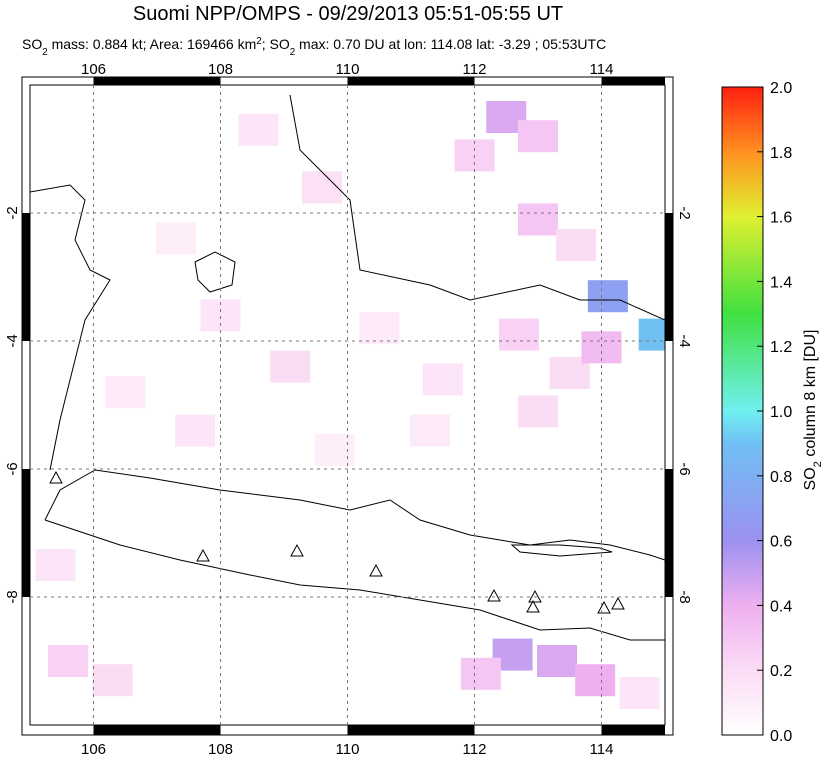 This screenshot has width=823, height=764. What do you see at coordinates (276, 44) in the screenshot?
I see `text-part: ; SO` at bounding box center [276, 44].